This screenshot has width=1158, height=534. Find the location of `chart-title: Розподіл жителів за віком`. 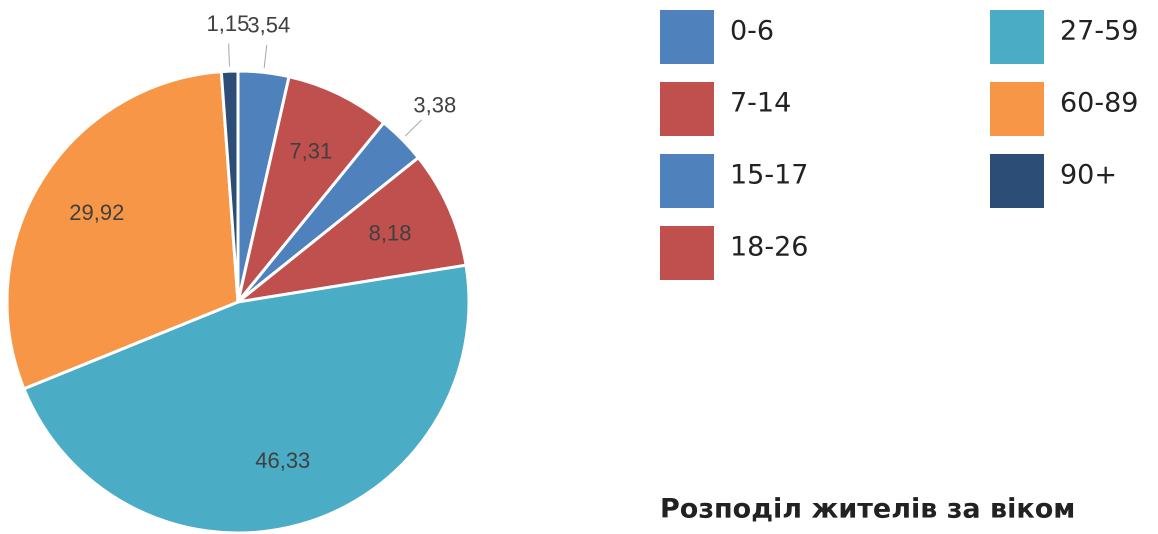

chart-title: Розподіл жителів за віком is located at coordinates (867, 509).